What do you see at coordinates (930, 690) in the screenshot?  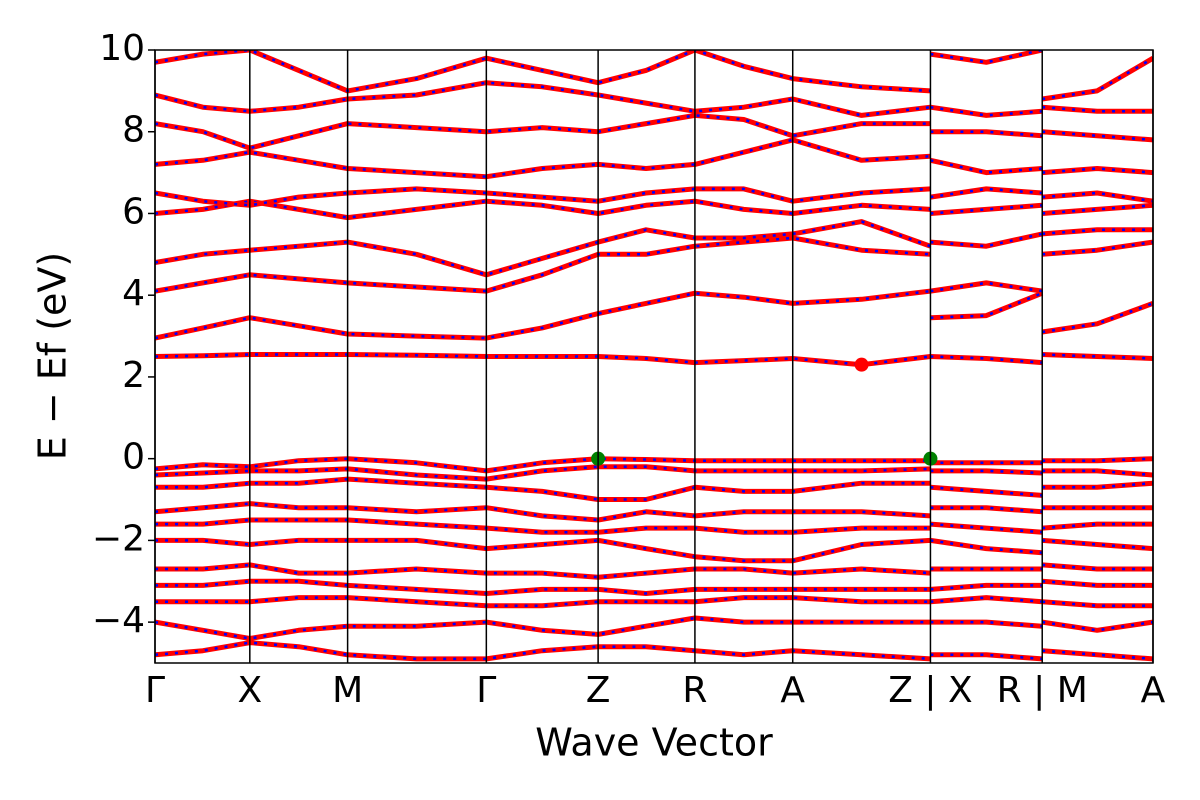 I see `x-tick-label: Z | X` at bounding box center [930, 690].